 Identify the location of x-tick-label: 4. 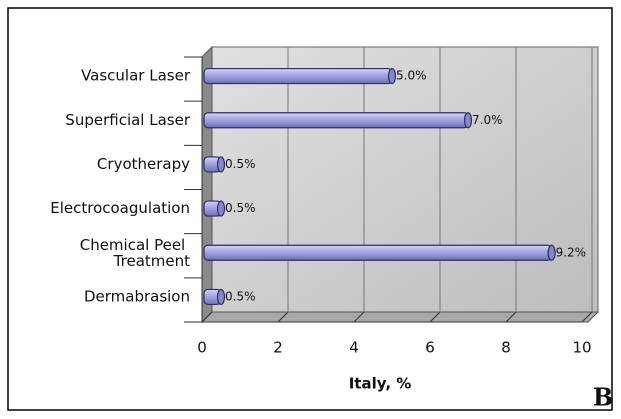
(354, 348).